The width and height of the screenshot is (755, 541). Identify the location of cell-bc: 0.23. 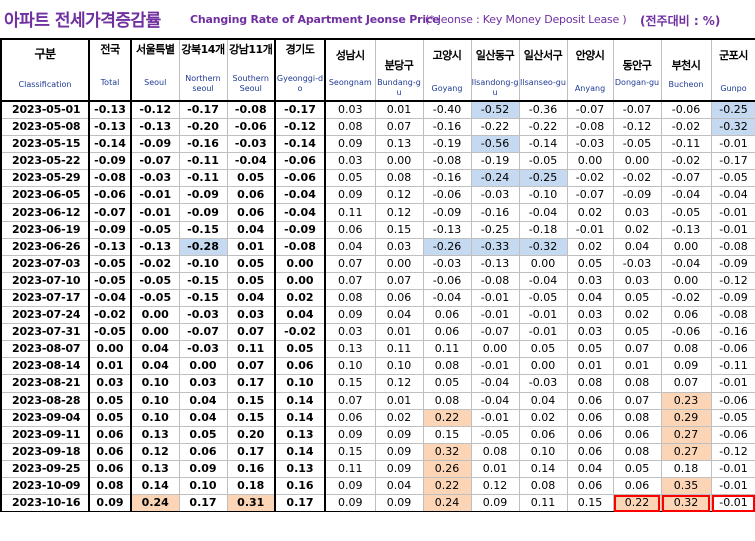
(686, 401).